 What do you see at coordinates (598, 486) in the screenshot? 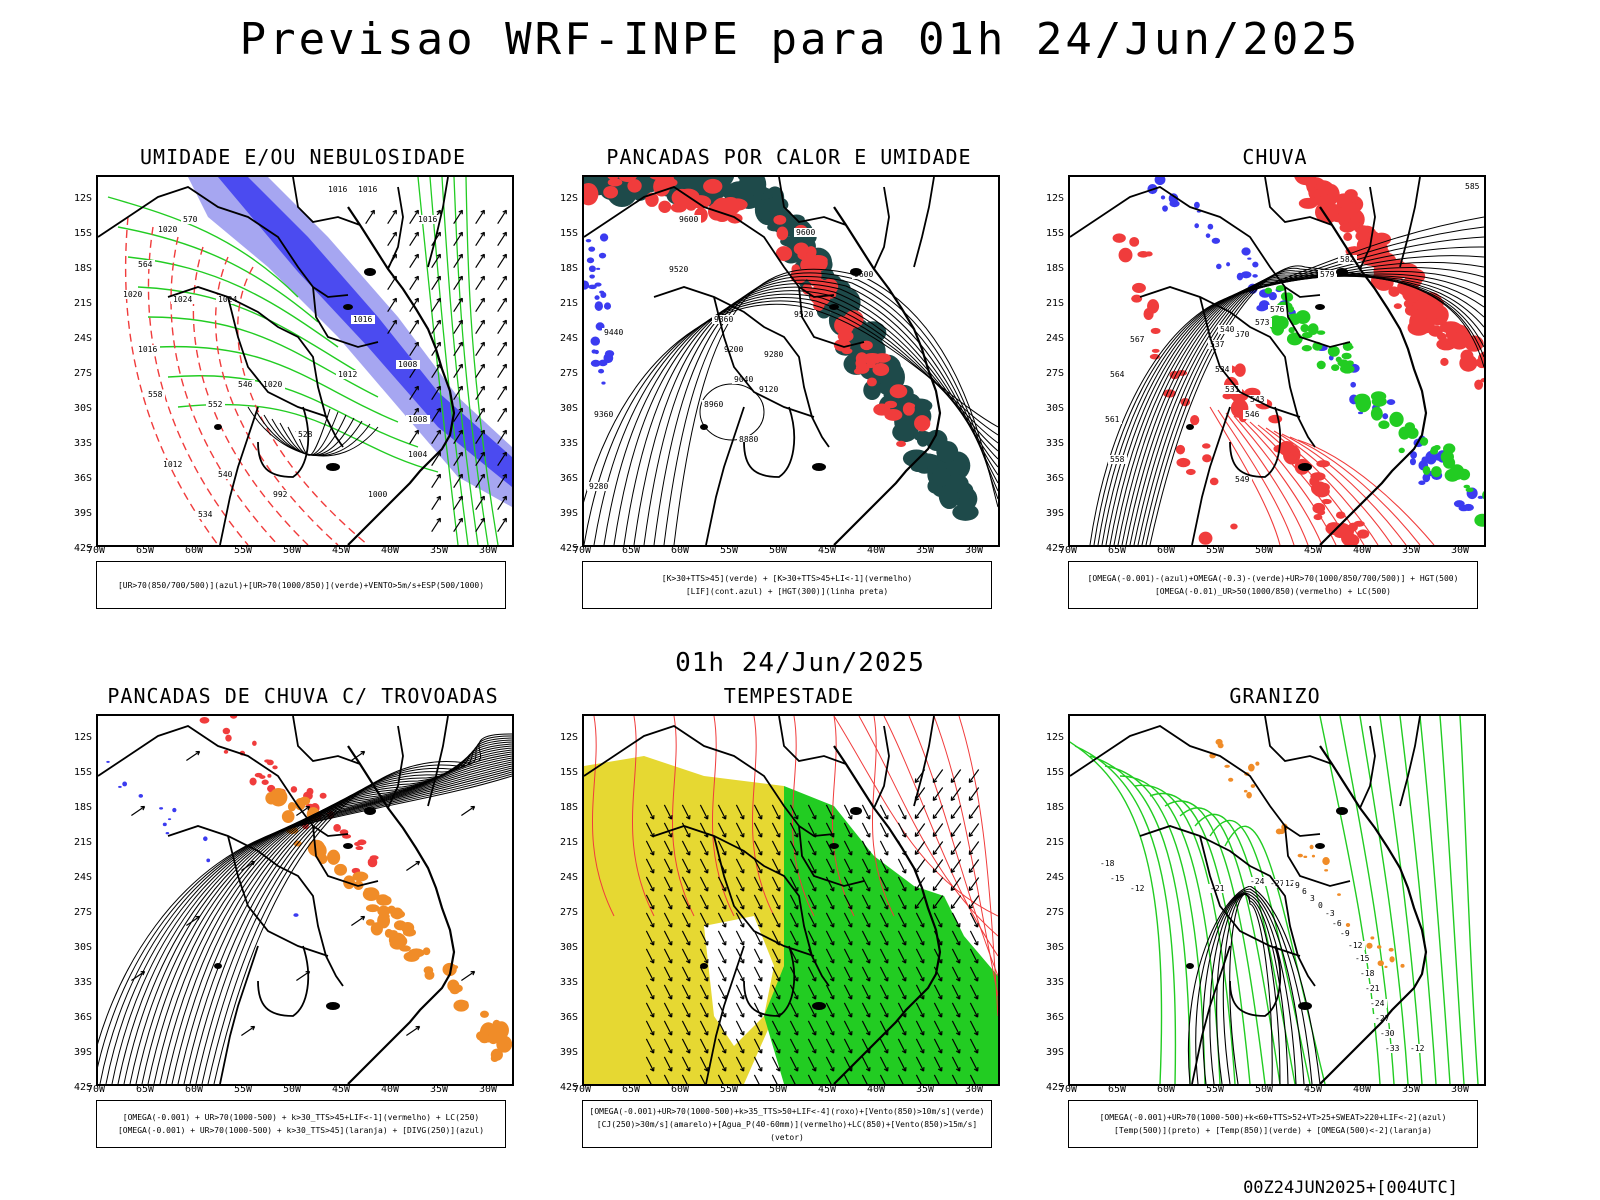
I see `contour-label: 9280` at bounding box center [598, 486].